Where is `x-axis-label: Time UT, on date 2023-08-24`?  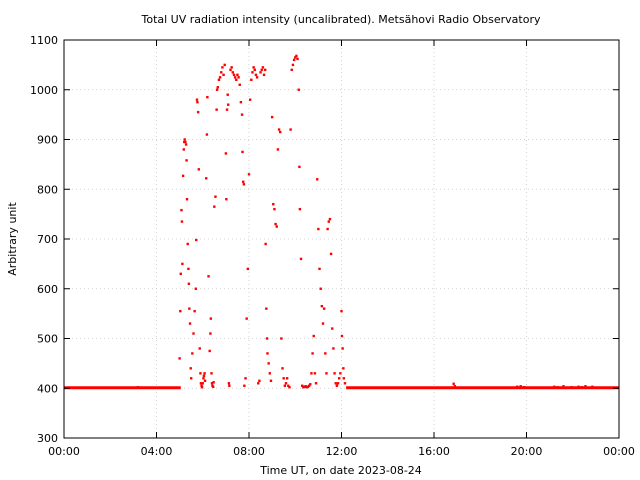
x-axis-label: Time UT, on date 2023-08-24 is located at coordinates (340, 470).